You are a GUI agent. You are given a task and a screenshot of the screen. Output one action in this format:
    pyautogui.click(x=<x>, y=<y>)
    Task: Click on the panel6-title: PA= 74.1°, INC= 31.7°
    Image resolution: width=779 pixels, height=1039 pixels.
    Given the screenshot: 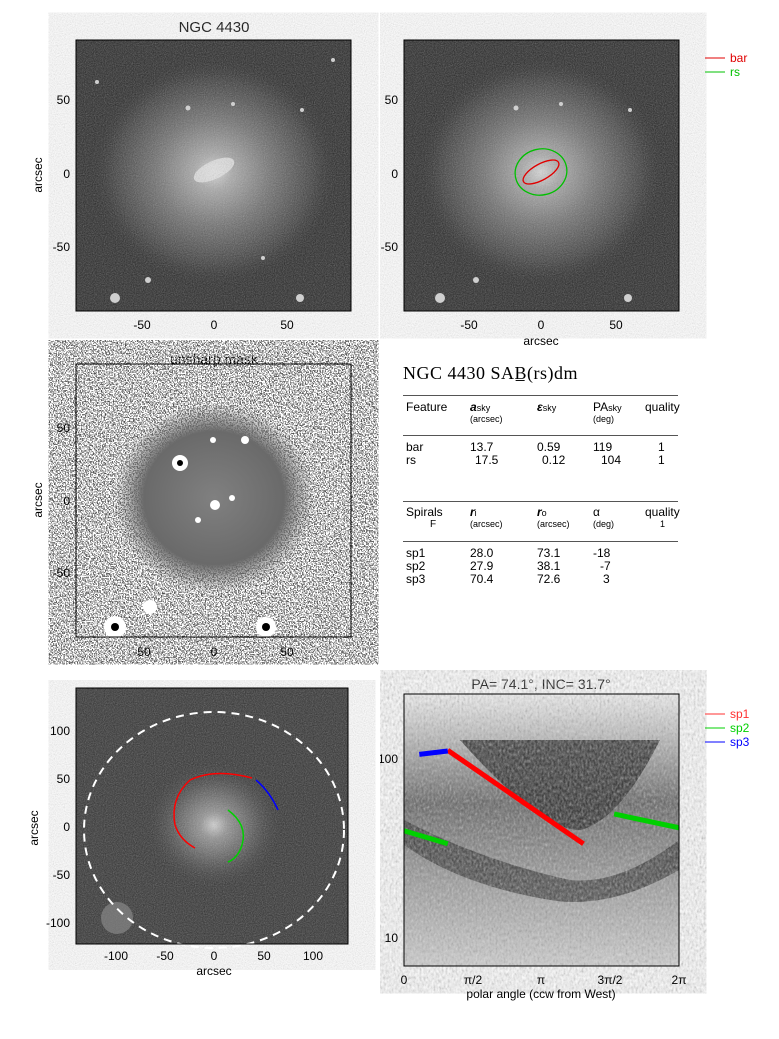 What is the action you would take?
    pyautogui.click(x=540, y=684)
    